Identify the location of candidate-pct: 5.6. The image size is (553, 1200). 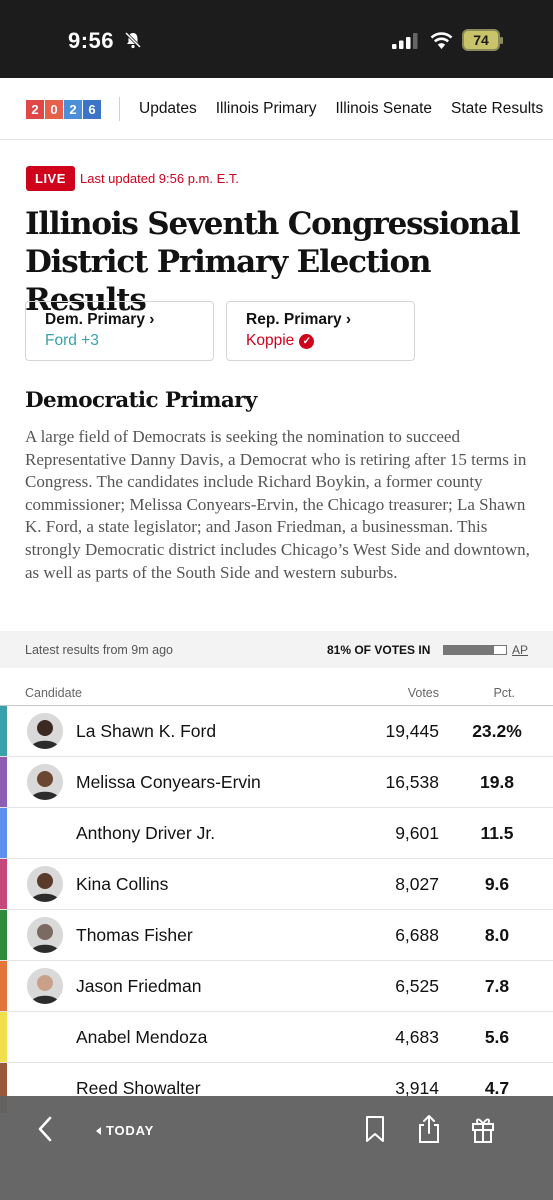
(497, 1037).